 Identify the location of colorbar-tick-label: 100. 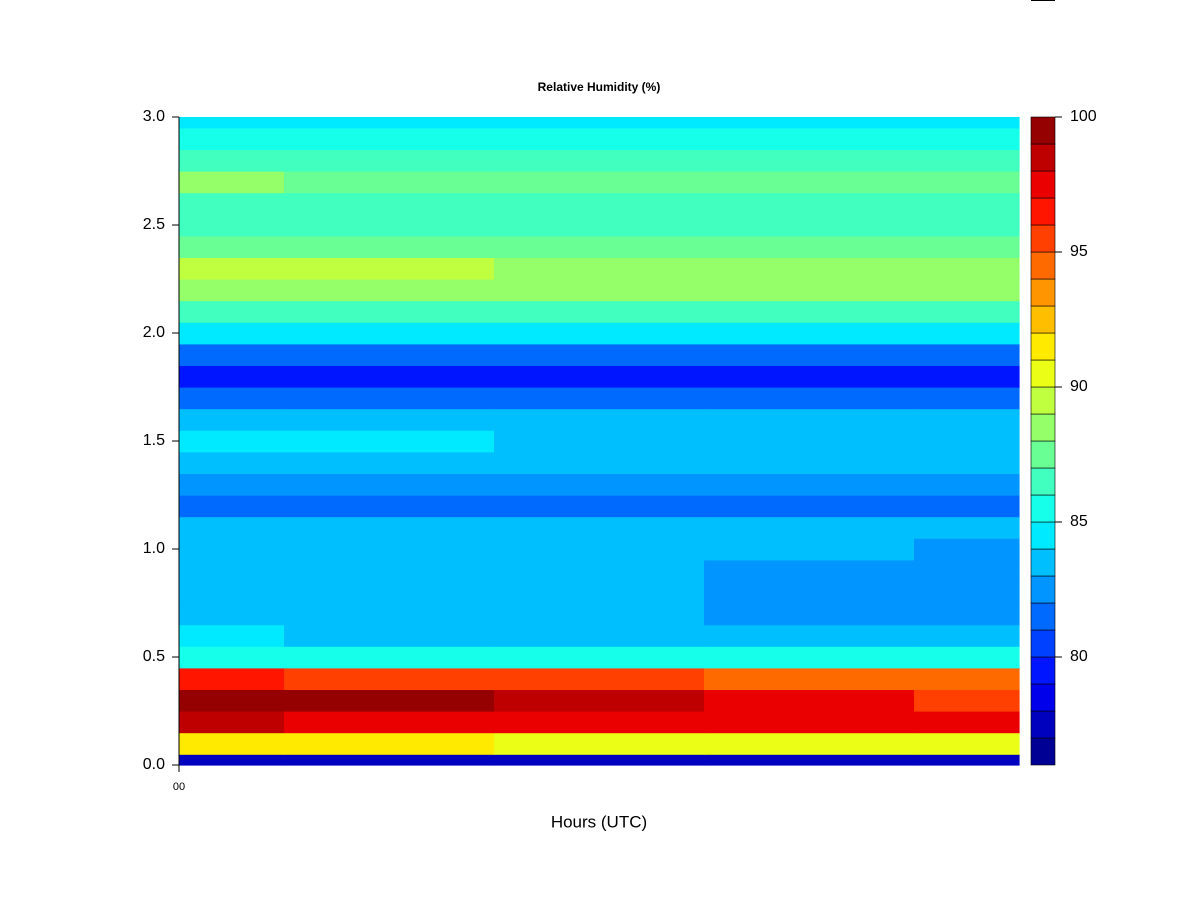
(1083, 116).